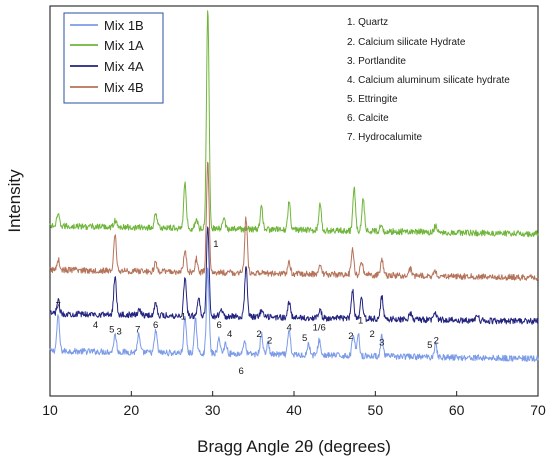 The image size is (550, 463). I want to click on y-axis-title: Intensity, so click(14, 201).